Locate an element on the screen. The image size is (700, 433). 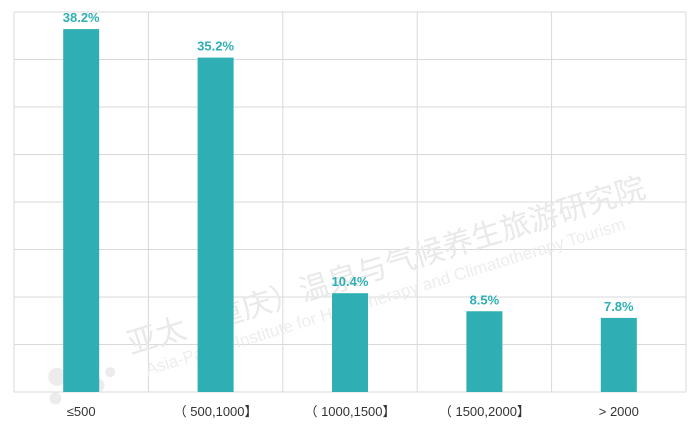
data-label: 7.8% is located at coordinates (619, 306).